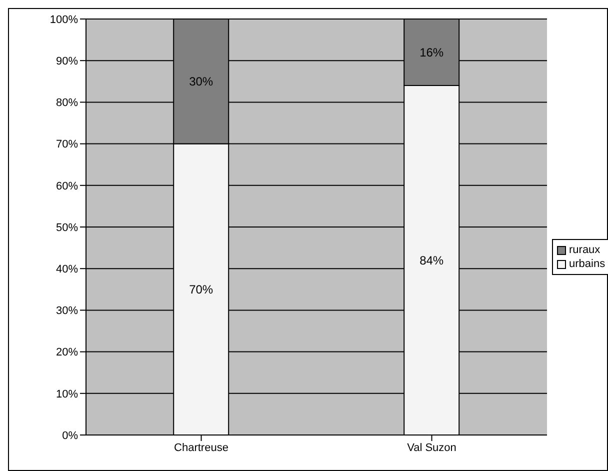 Image resolution: width=608 pixels, height=471 pixels. Describe the element at coordinates (67, 228) in the screenshot. I see `y-tick-label: 50%` at that location.